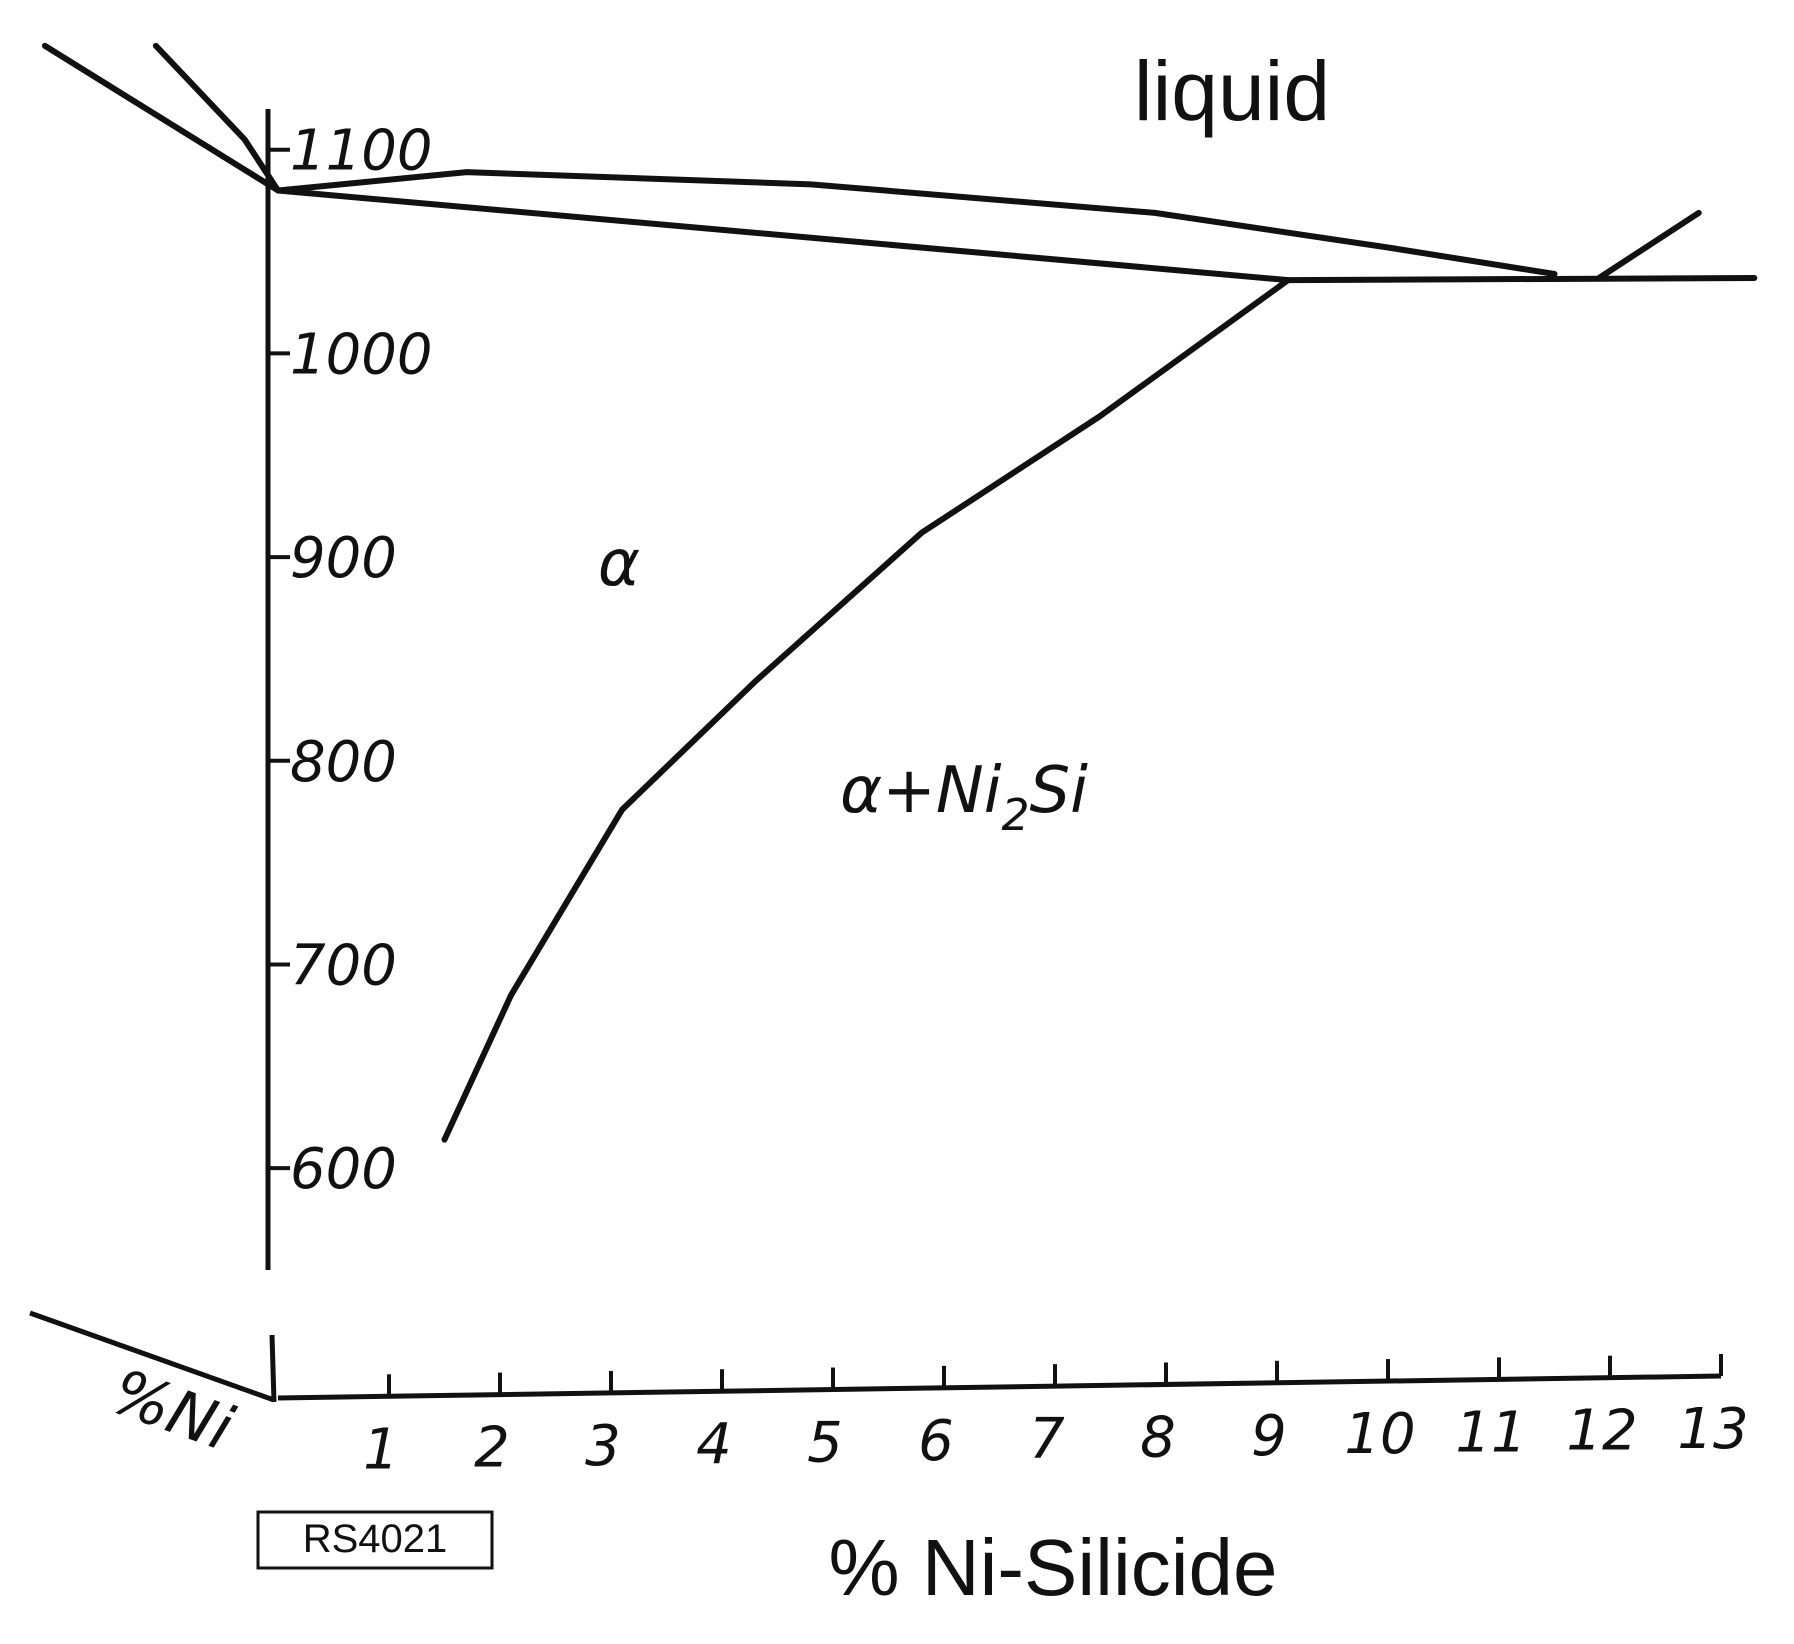 This screenshot has width=1794, height=1644. What do you see at coordinates (361, 354) in the screenshot?
I see `y-tick-label: 1000` at bounding box center [361, 354].